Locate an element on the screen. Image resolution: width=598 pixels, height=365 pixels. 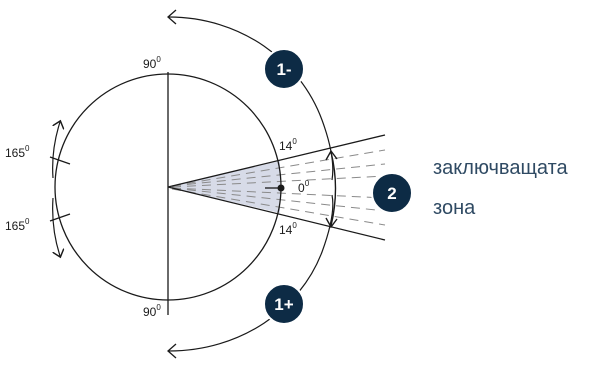
svg-text: 1- is located at coordinates (283, 69).